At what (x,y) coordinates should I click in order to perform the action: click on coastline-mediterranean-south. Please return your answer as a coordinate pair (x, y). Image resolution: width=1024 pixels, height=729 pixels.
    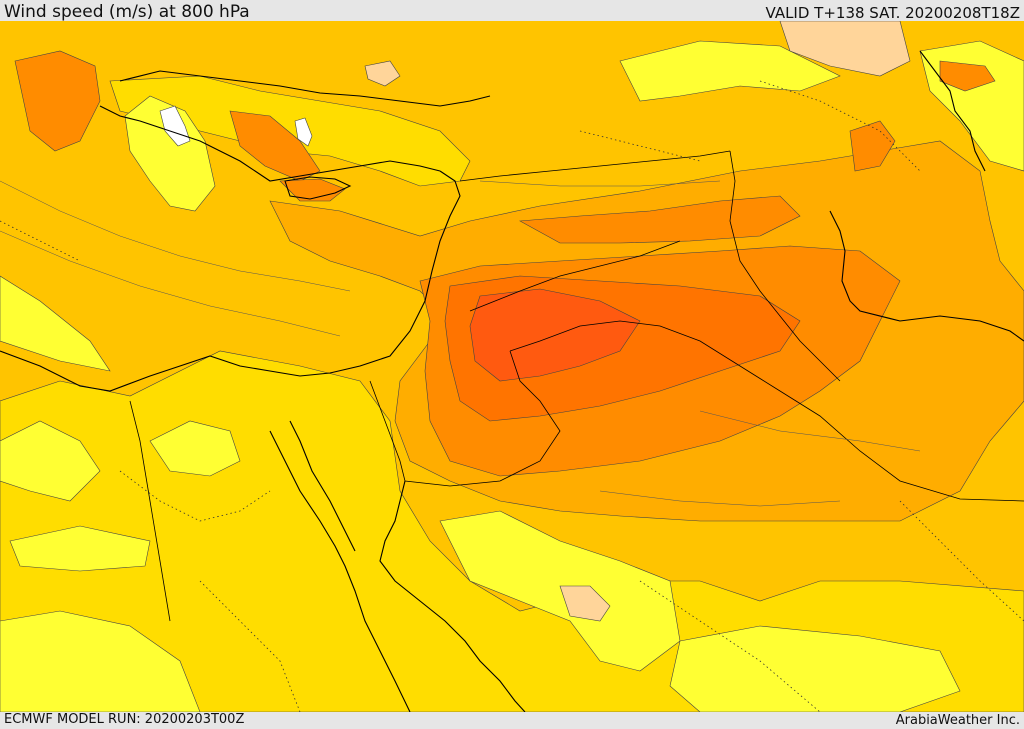
    Looking at the image, I should click on (230, 281).